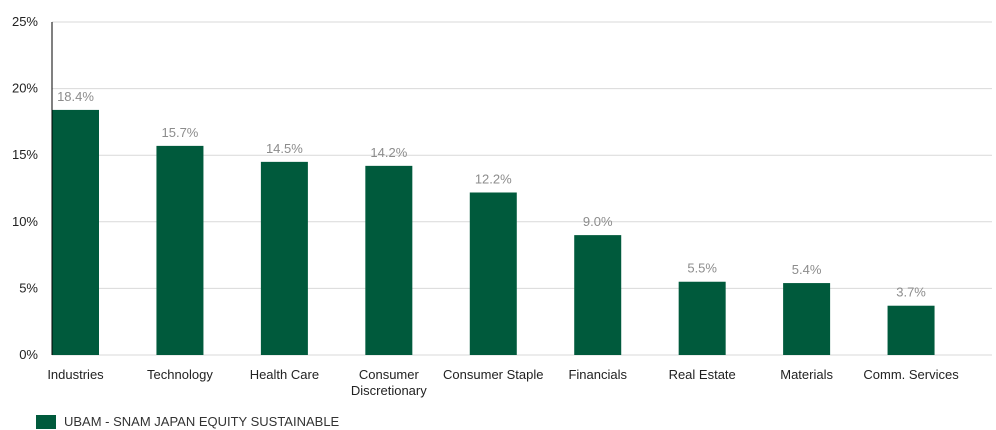  I want to click on y-tick-label: 15%, so click(25, 154).